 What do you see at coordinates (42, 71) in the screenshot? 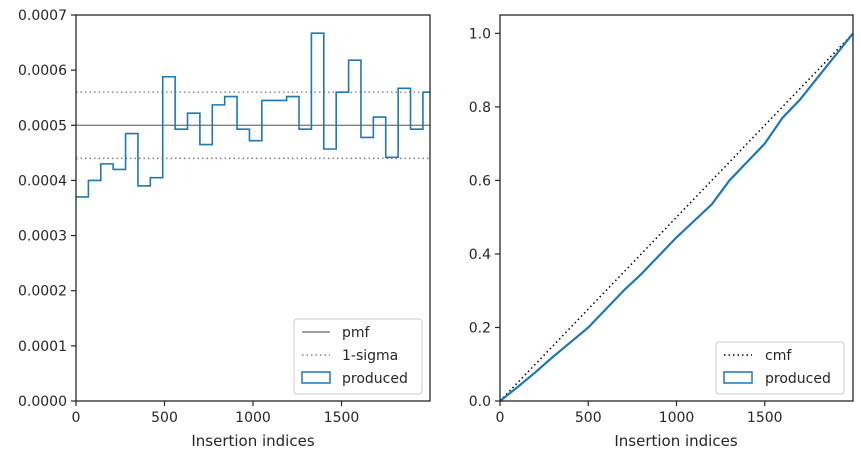
I see `y-tick-label: 0.0006` at bounding box center [42, 71].